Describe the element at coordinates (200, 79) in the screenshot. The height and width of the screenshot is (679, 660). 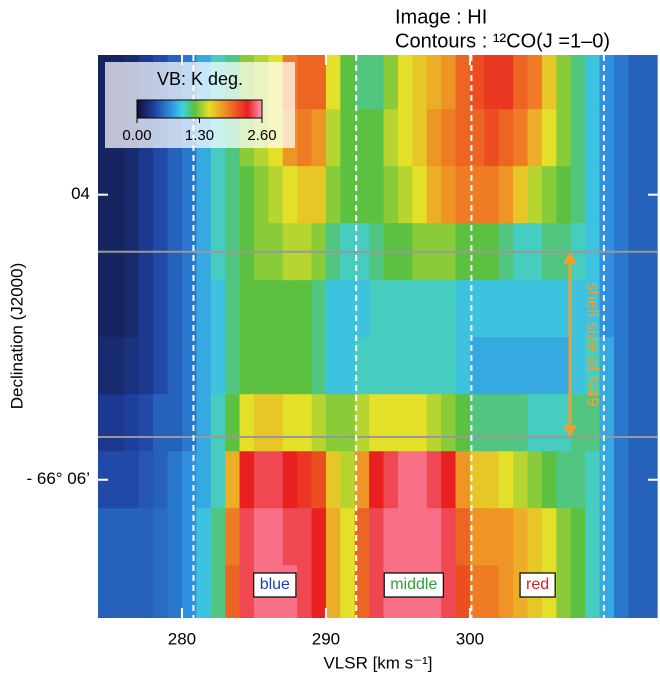
I see `colorbar-label: VB: K deg.` at that location.